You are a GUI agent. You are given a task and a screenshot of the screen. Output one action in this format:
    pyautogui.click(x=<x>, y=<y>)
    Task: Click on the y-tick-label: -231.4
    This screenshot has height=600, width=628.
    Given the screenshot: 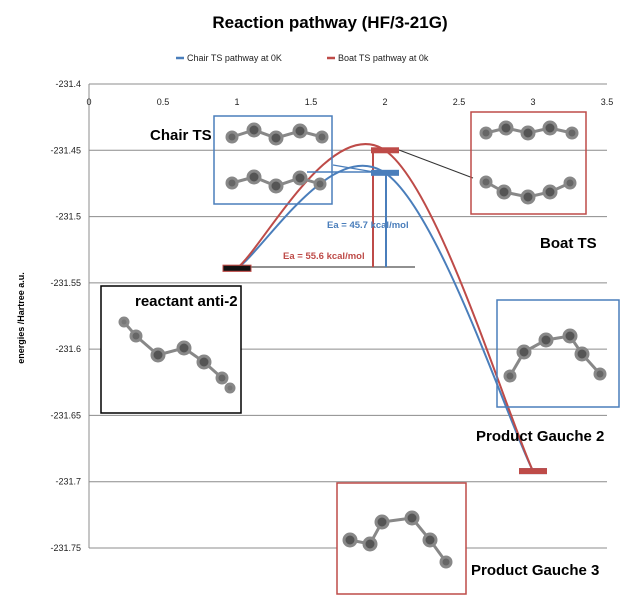 What is the action you would take?
    pyautogui.click(x=68, y=84)
    